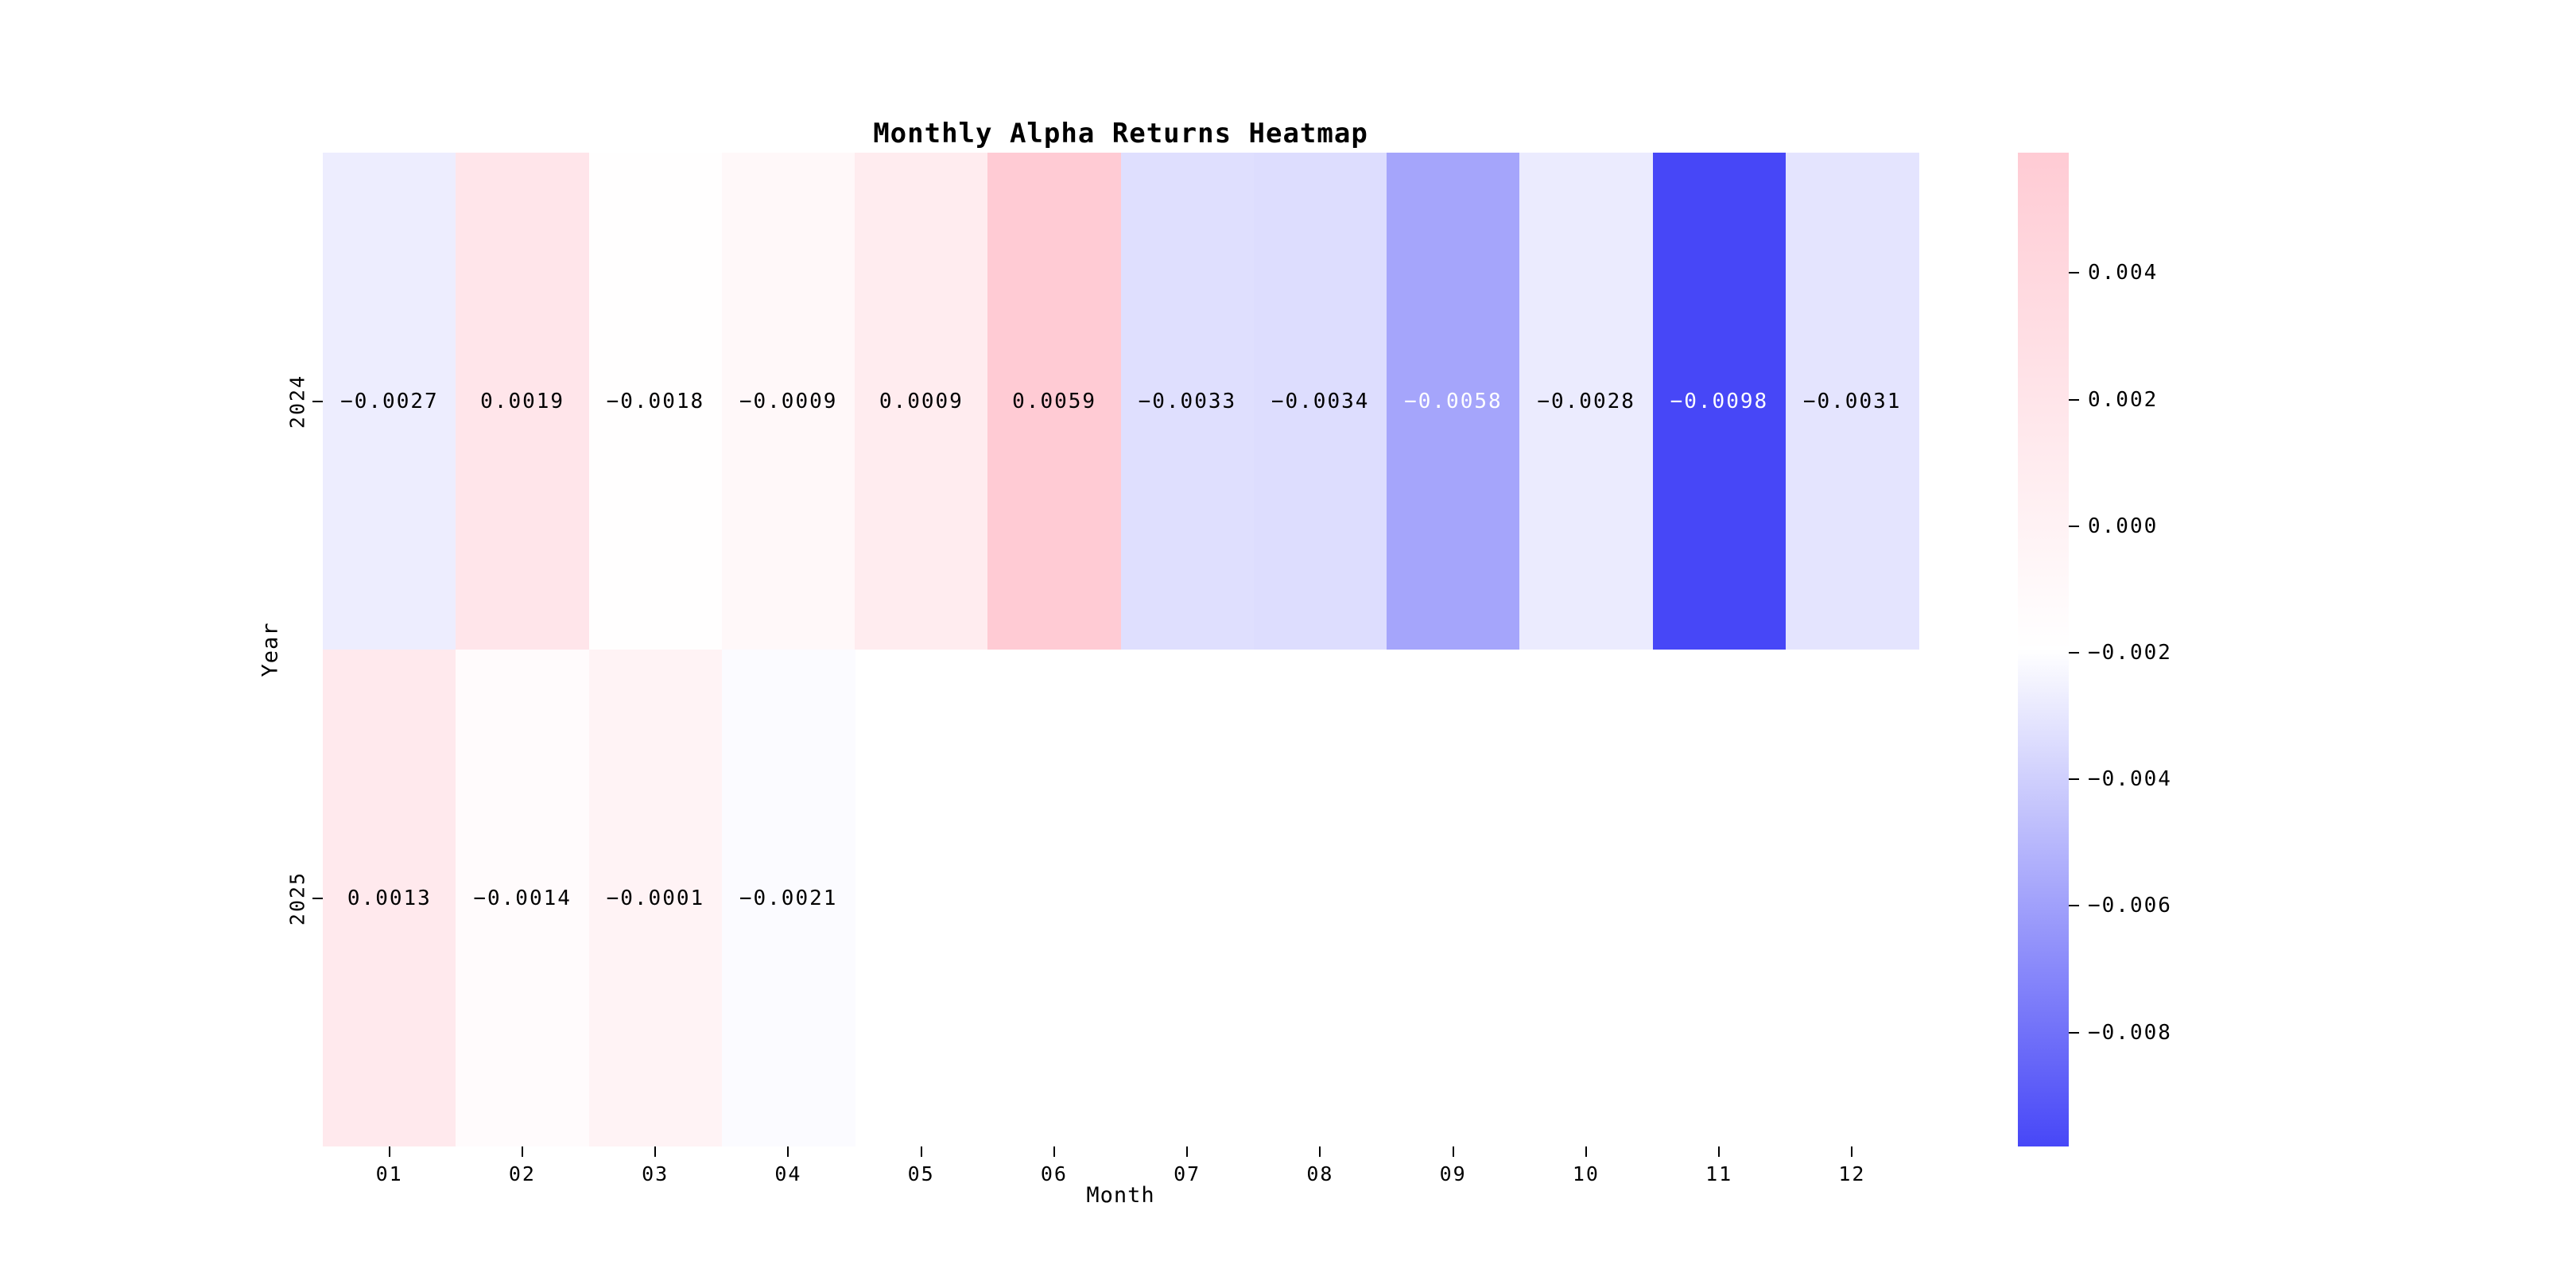  I want to click on heatmap-cell-2025-03: −0.0001, so click(655, 898).